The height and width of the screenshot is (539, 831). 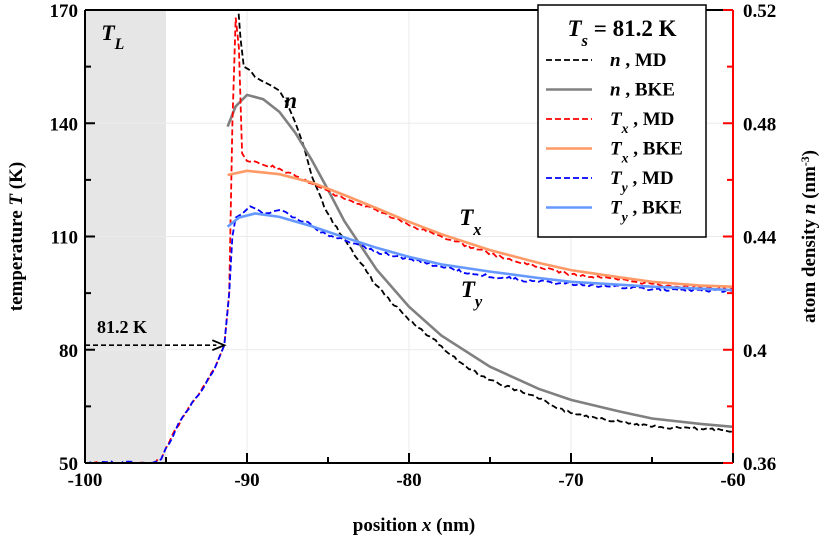 I want to click on legend-entry-4: Ty , MD, so click(x=642, y=181).